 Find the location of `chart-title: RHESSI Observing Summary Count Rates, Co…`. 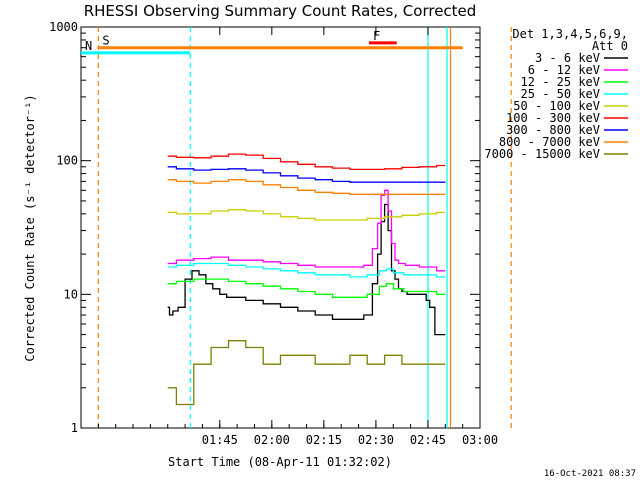

chart-title: RHESSI Observing Summary Count Rates, Co… is located at coordinates (280, 11).